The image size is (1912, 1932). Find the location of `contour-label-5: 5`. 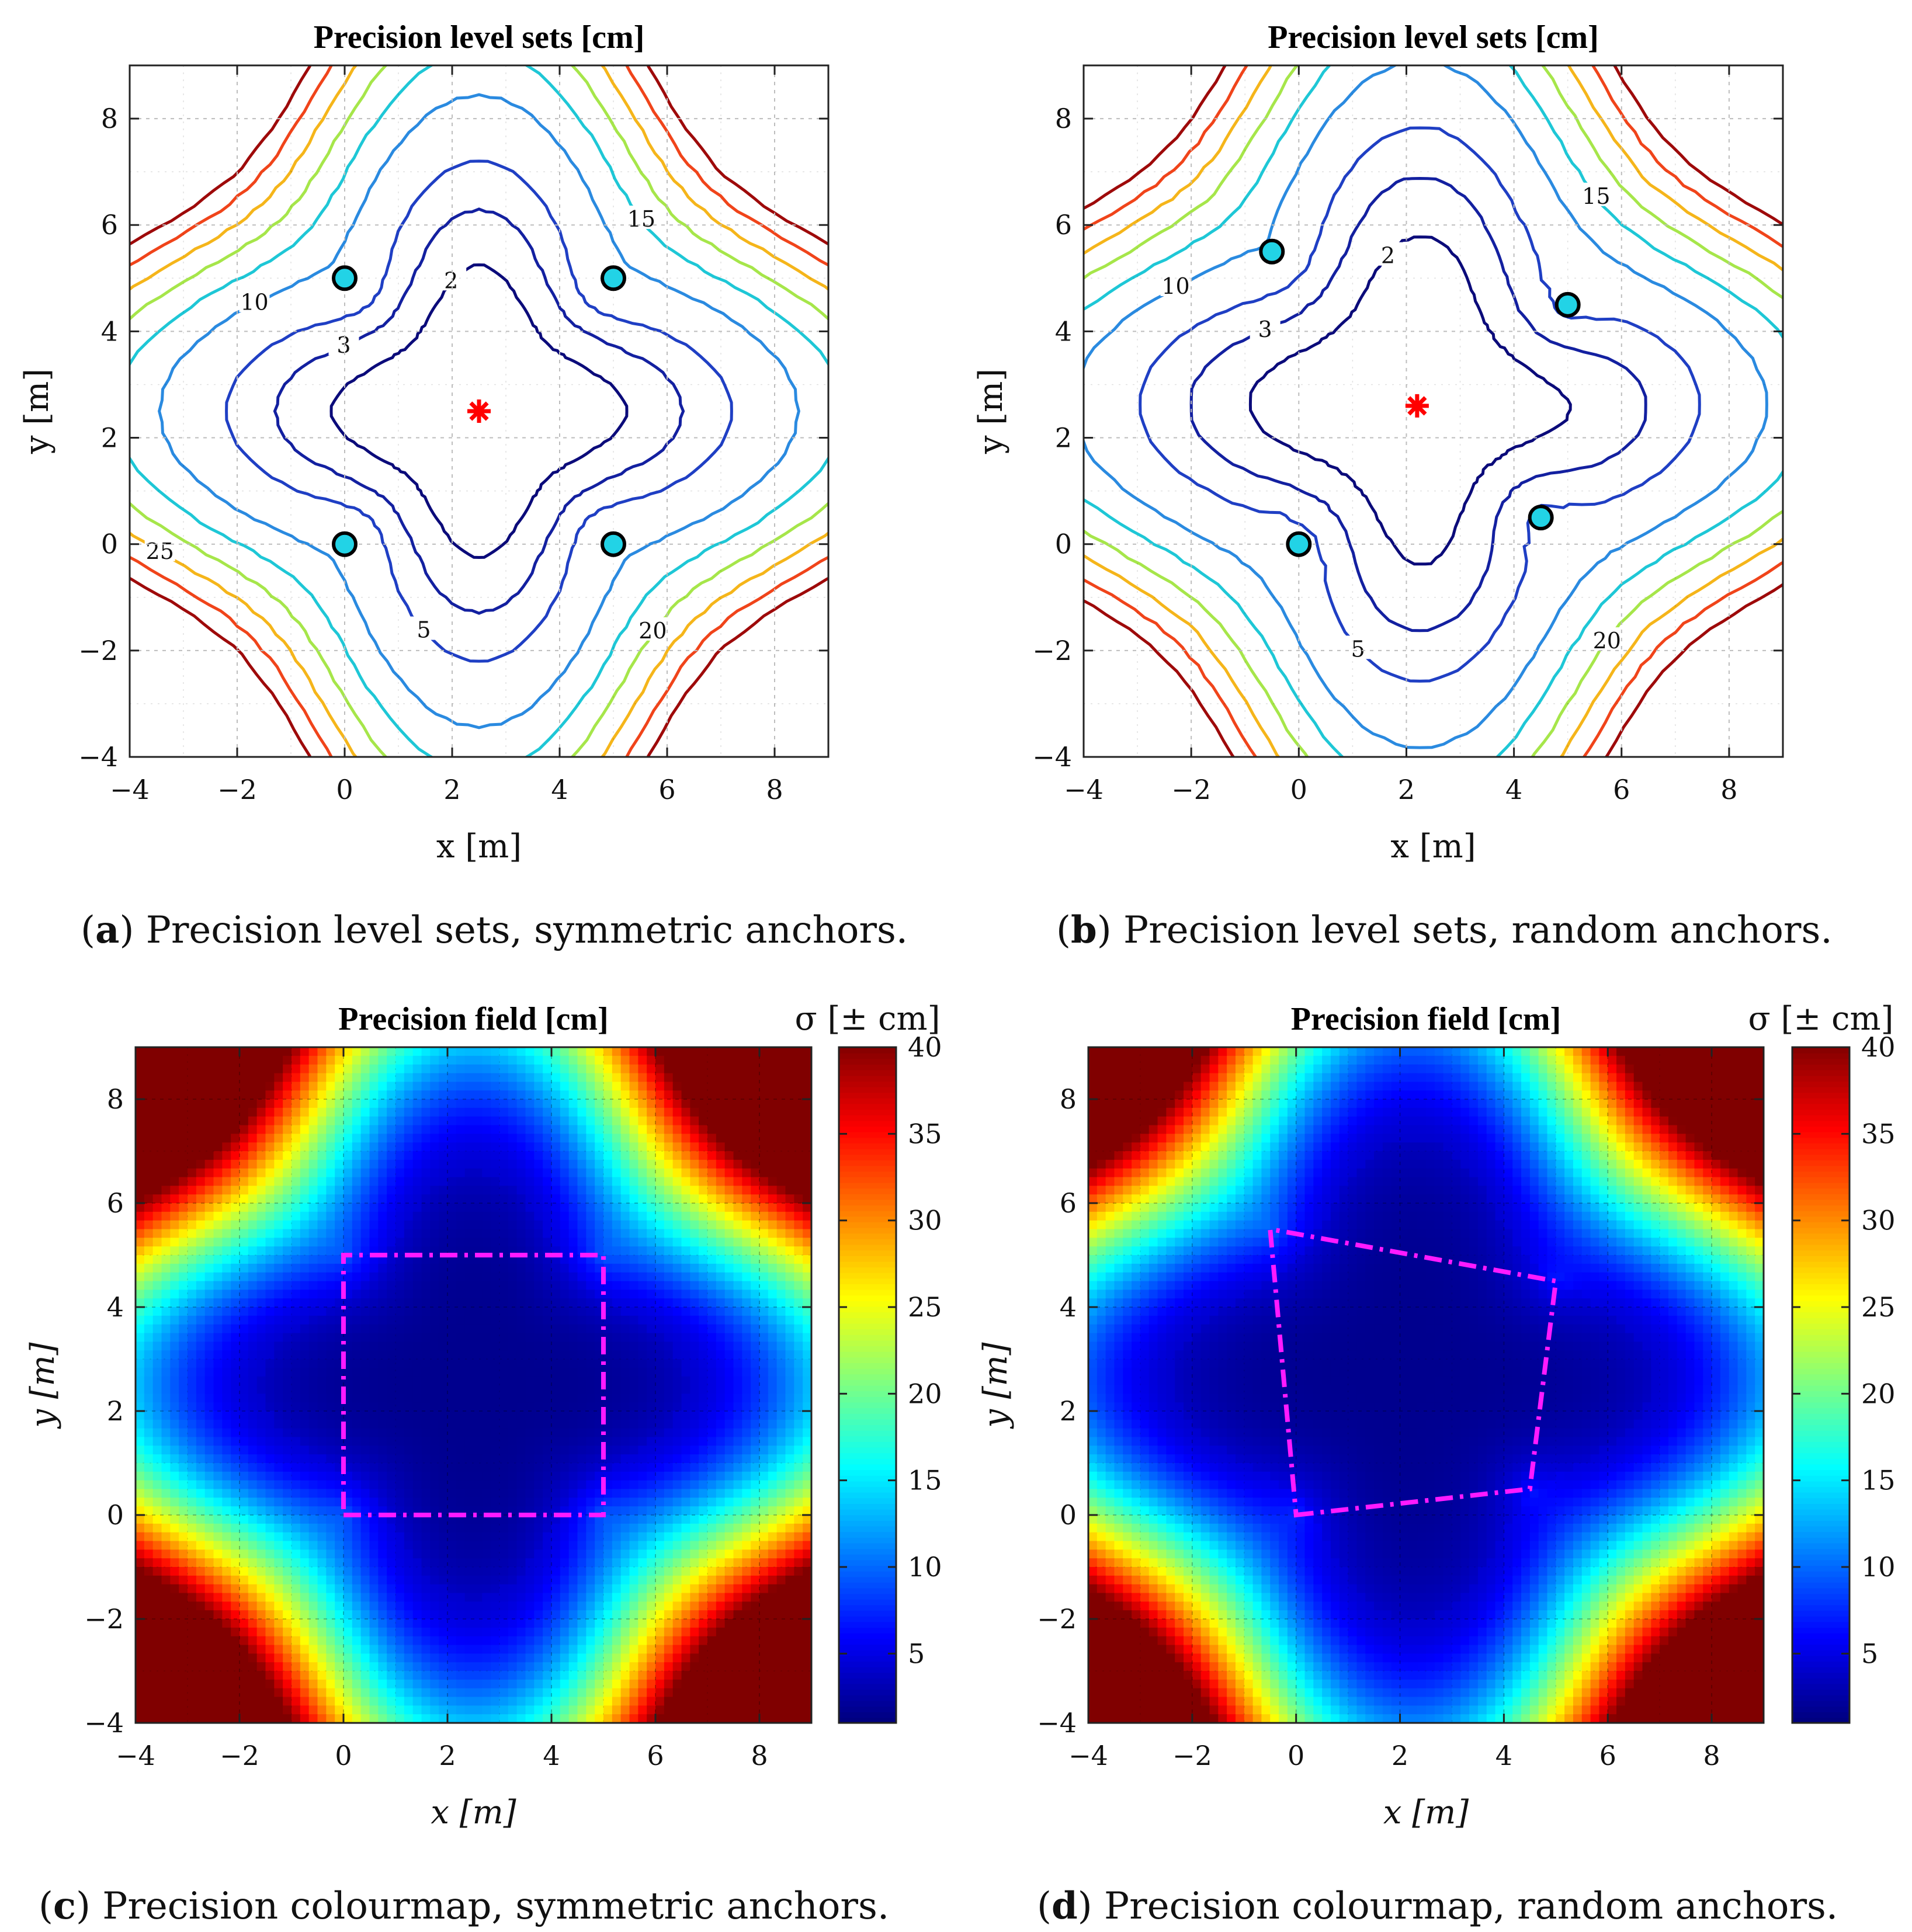

contour-label-5: 5 is located at coordinates (1358, 649).